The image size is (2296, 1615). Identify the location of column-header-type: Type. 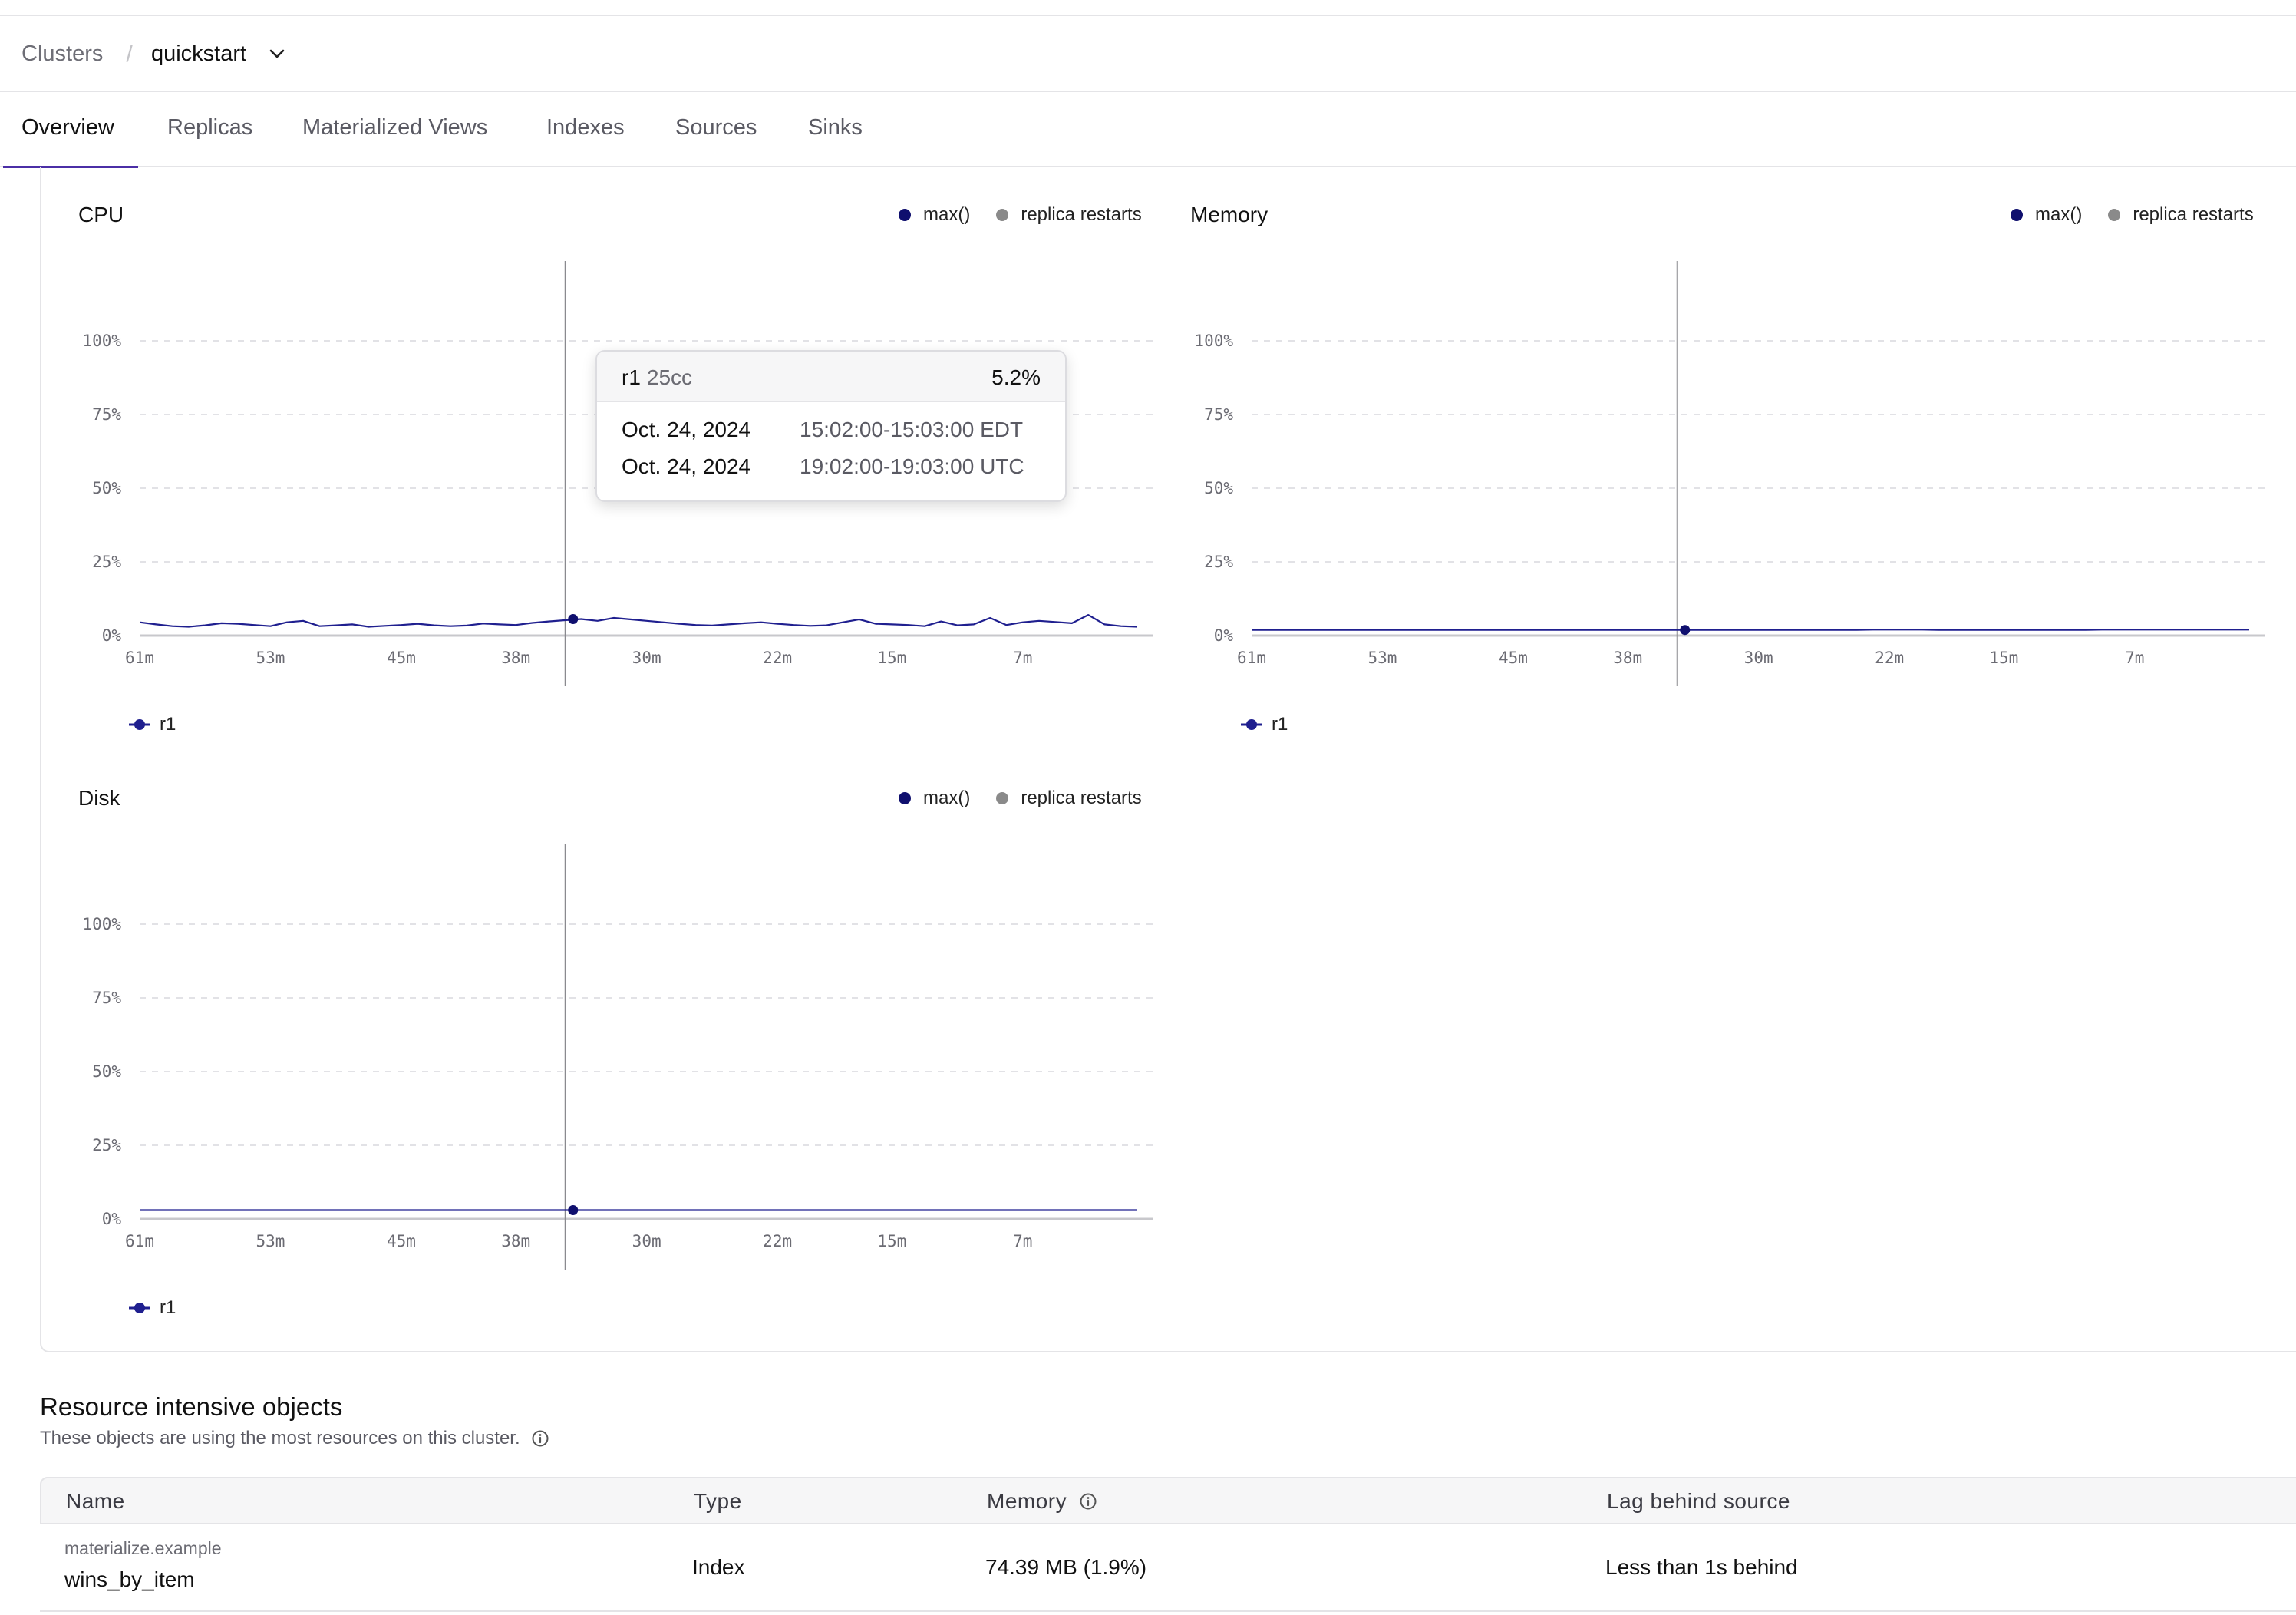
(718, 1501).